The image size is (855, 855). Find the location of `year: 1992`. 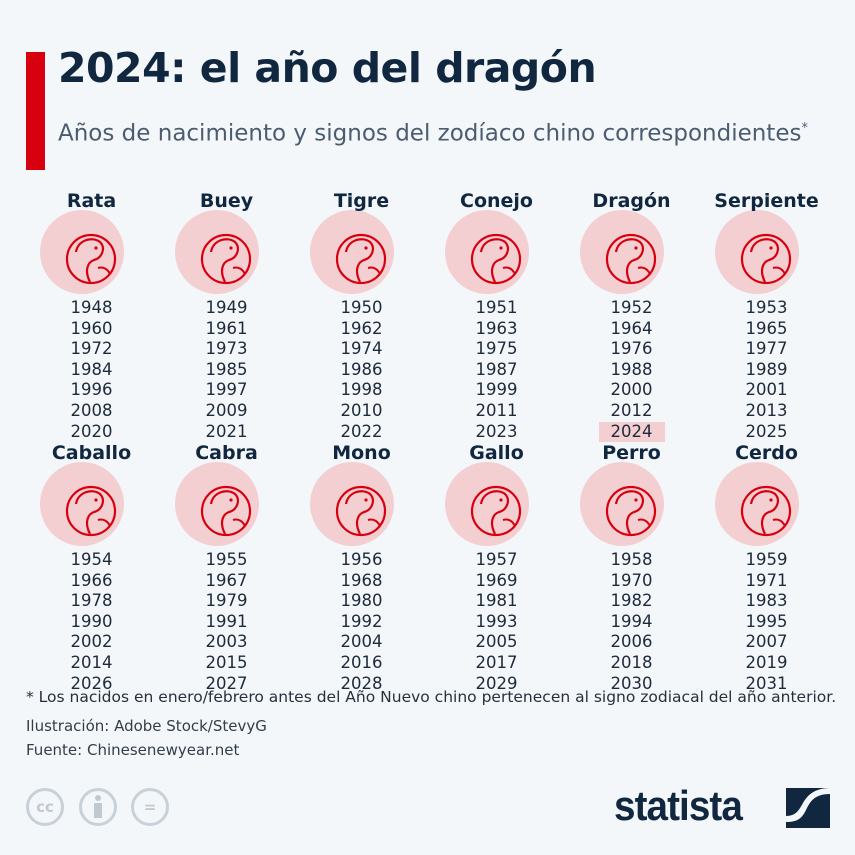

year: 1992 is located at coordinates (361, 621).